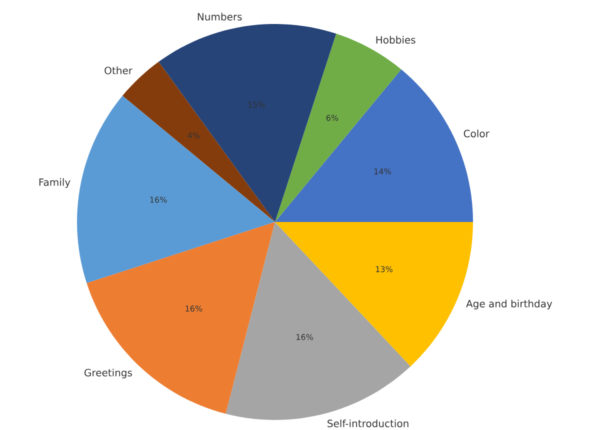 Image resolution: width=590 pixels, height=430 pixels. I want to click on data-label: 4%, so click(194, 135).